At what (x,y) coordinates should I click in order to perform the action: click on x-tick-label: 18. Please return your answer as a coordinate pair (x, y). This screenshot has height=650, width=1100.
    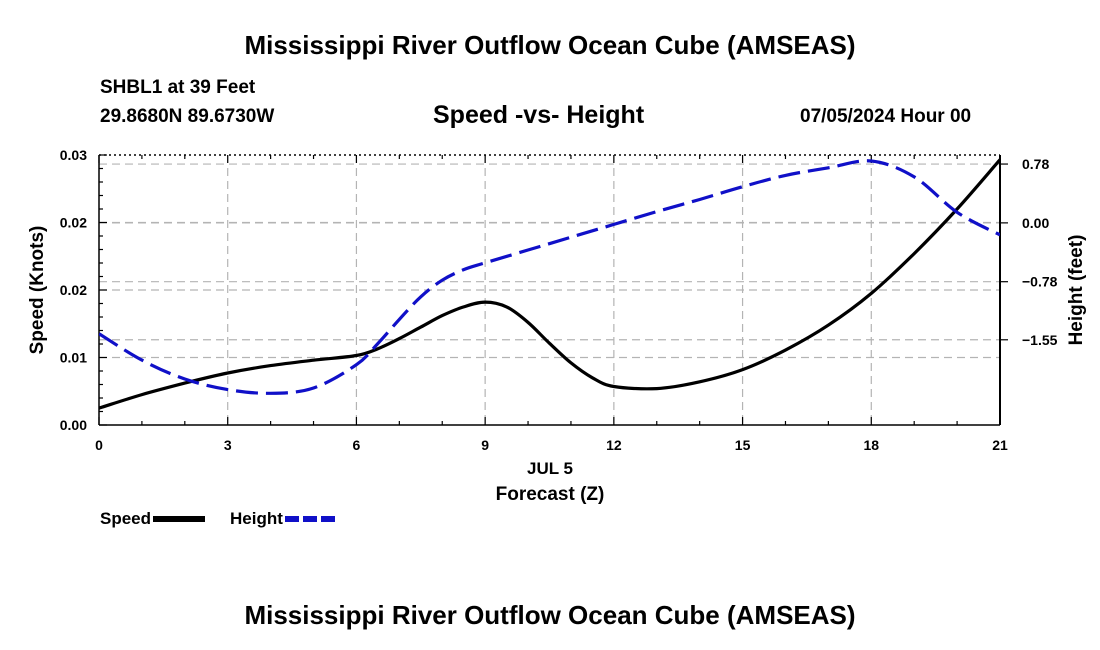
    Looking at the image, I should click on (871, 445).